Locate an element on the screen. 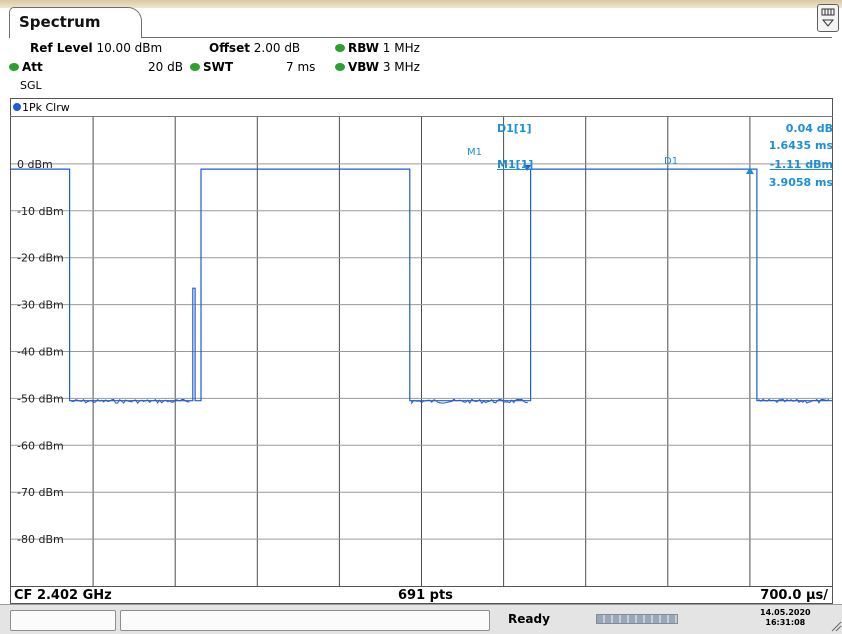  vbw-setting: VBW 3 MHz is located at coordinates (377, 67).